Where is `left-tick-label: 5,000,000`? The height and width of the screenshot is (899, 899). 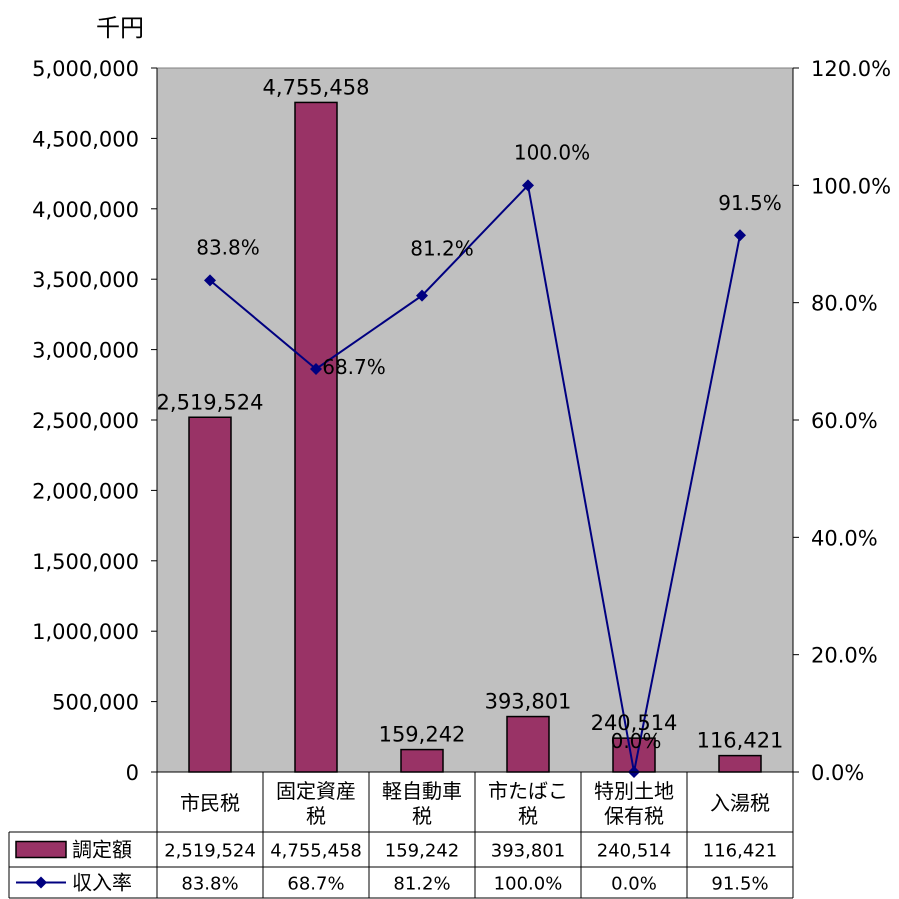
left-tick-label: 5,000,000 is located at coordinates (85, 69).